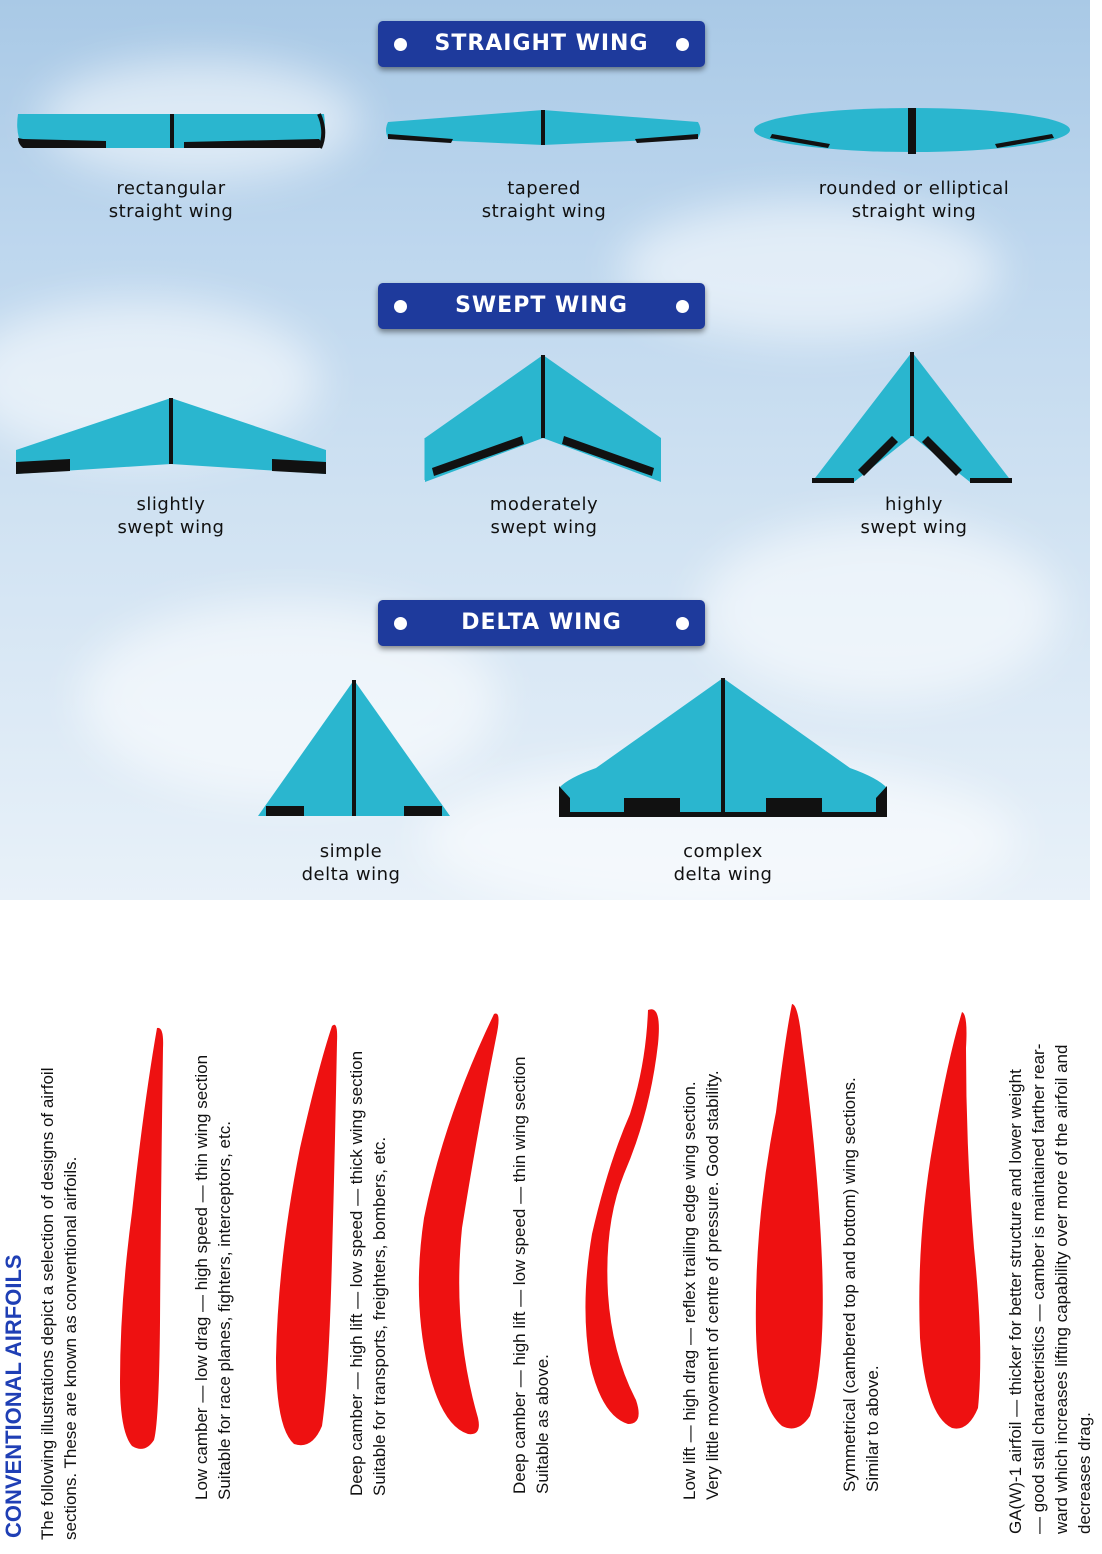  I want to click on elliptical-wing-diagram, so click(912, 131).